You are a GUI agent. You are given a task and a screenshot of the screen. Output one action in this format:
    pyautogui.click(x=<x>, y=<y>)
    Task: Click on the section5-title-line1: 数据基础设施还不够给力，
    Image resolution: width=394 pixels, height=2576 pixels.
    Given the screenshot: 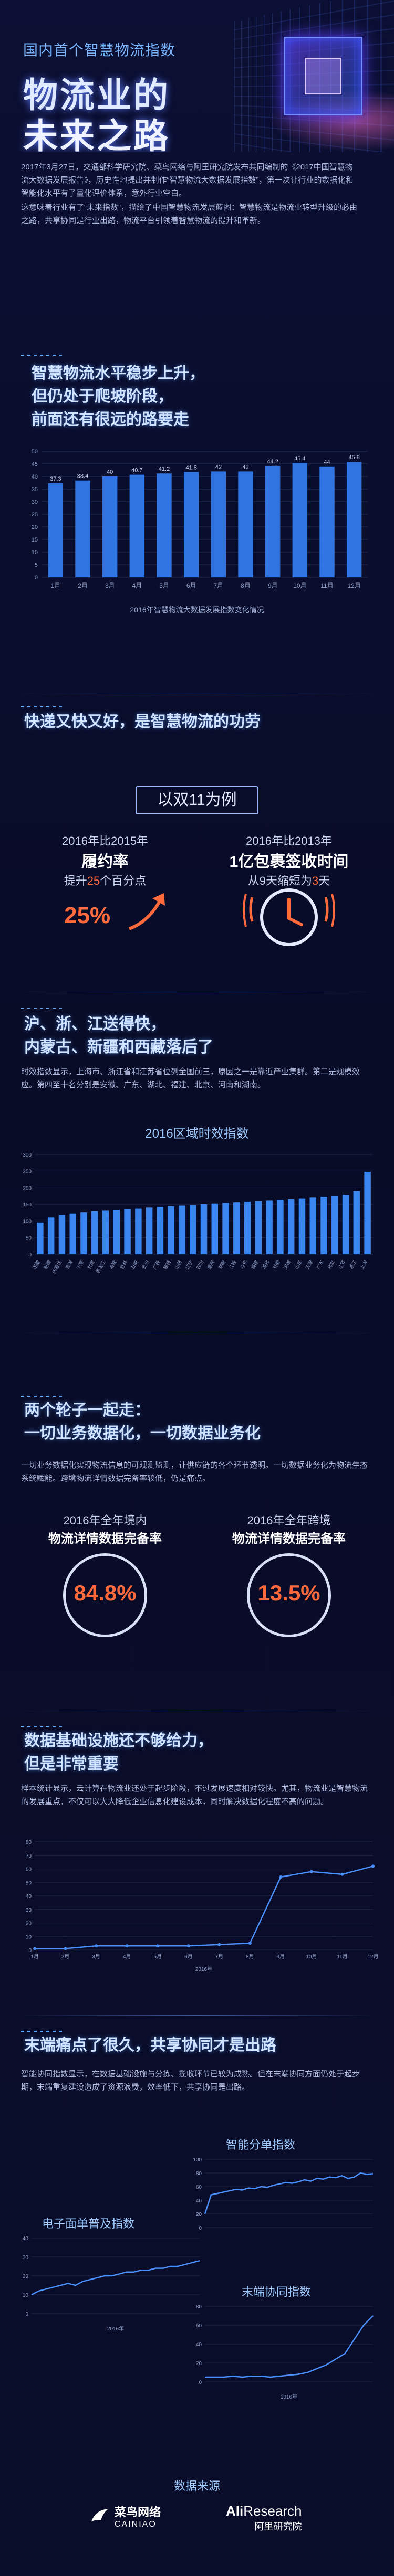 What is the action you would take?
    pyautogui.click(x=118, y=1741)
    